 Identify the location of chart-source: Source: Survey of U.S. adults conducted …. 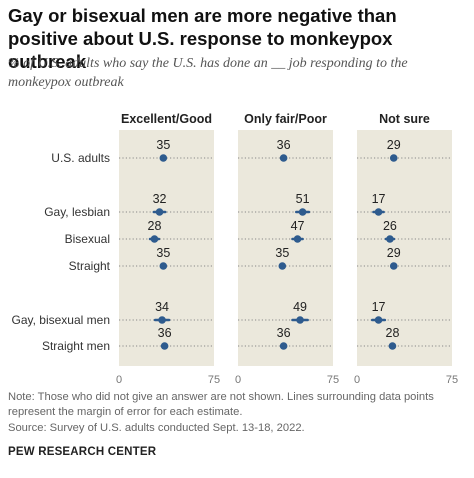
(156, 428).